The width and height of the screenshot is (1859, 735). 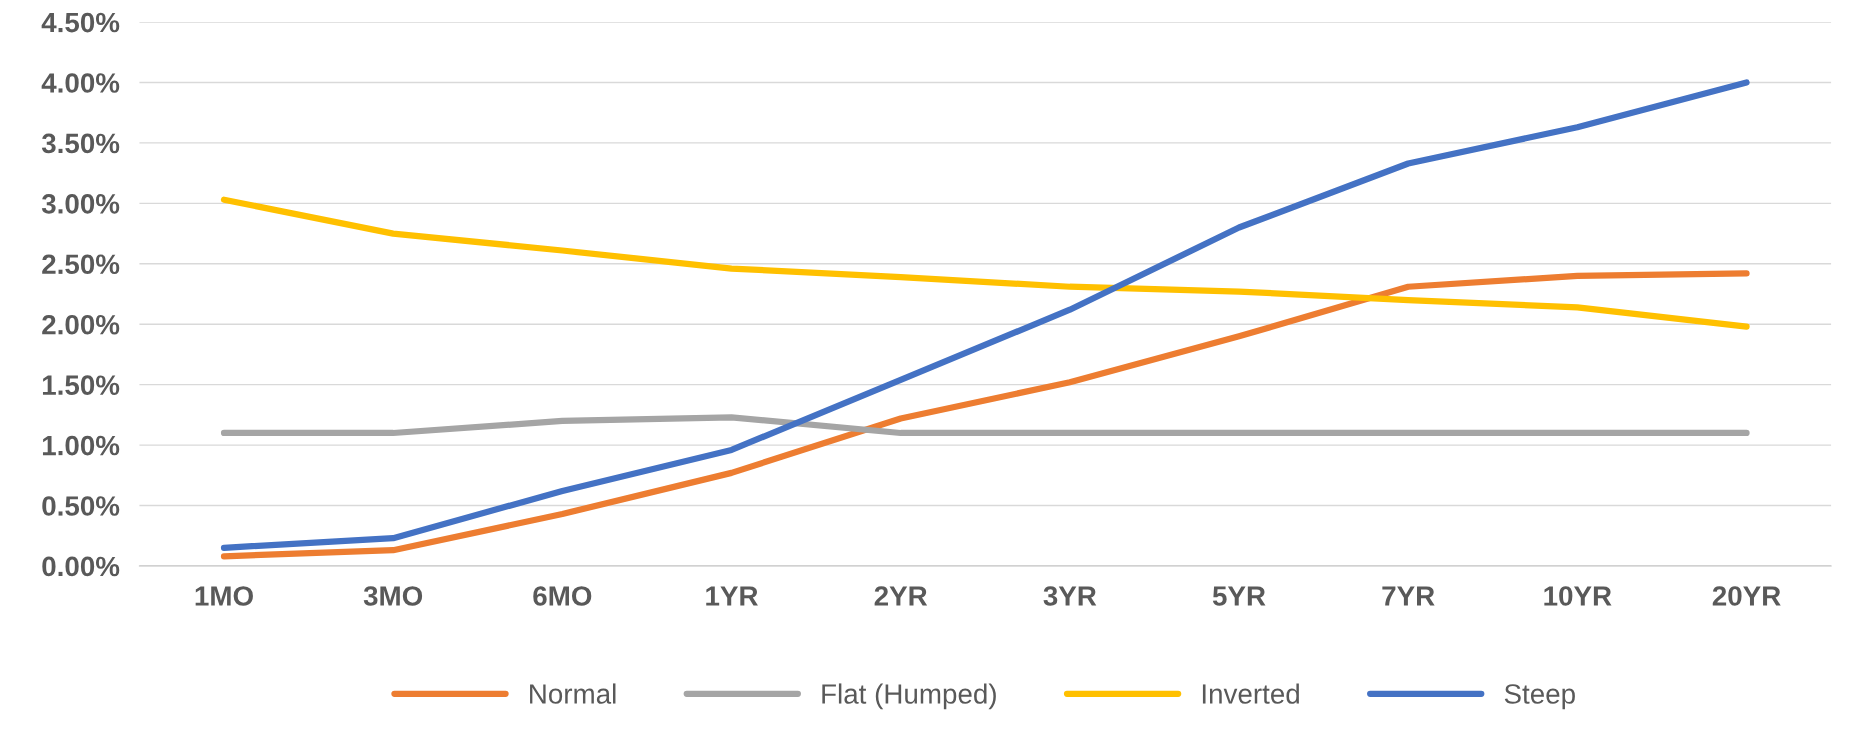 What do you see at coordinates (81, 324) in the screenshot?
I see `y-tick-label: 2.00%` at bounding box center [81, 324].